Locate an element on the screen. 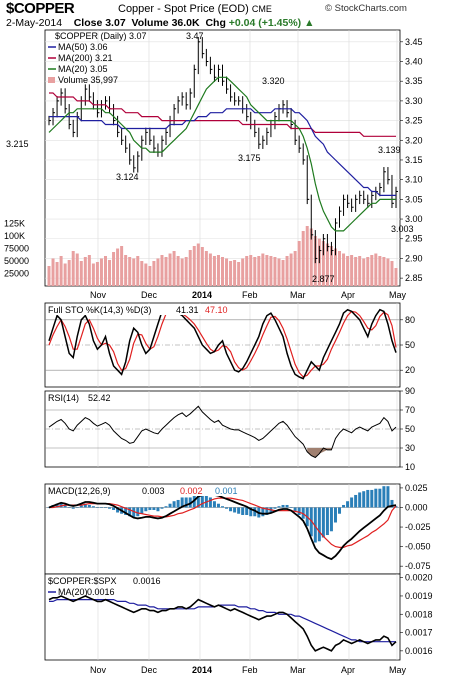 The height and width of the screenshot is (685, 464). ratio-ylabel-2: 0.0018 is located at coordinates (419, 614).